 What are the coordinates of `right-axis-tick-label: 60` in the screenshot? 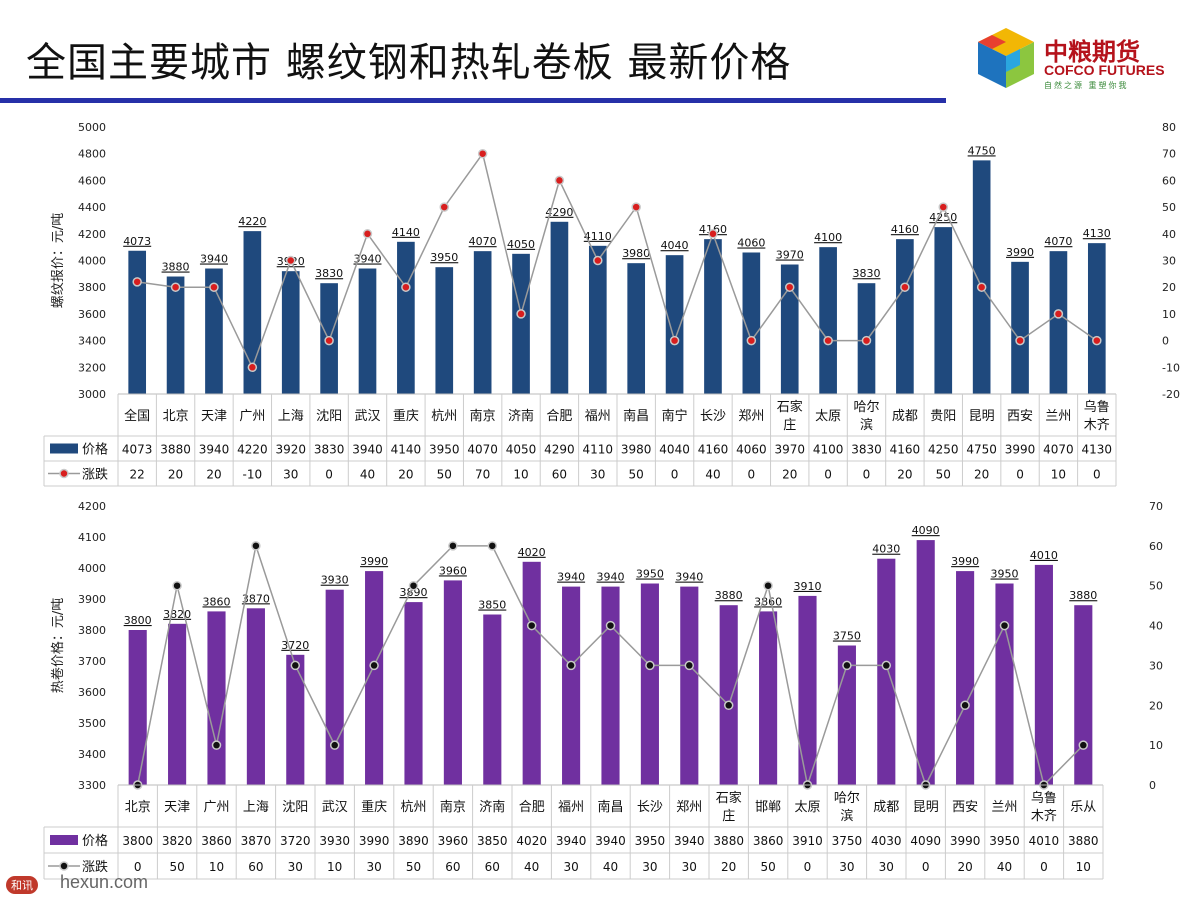 It's located at (1156, 546).